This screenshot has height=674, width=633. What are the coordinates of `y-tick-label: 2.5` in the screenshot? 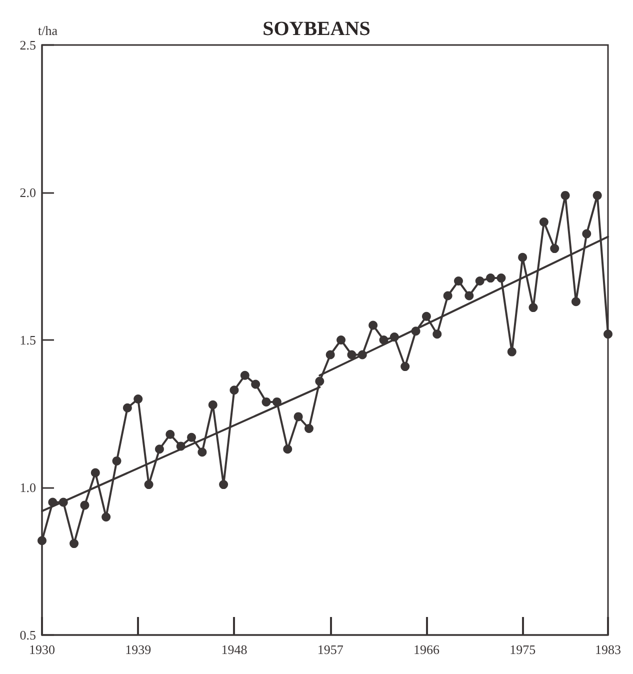 It's located at (28, 45).